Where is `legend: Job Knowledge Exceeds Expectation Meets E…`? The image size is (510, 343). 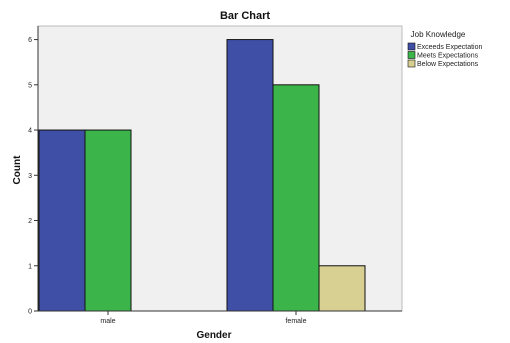 legend: Job Knowledge Exceeds Expectation Meets E… is located at coordinates (444, 49).